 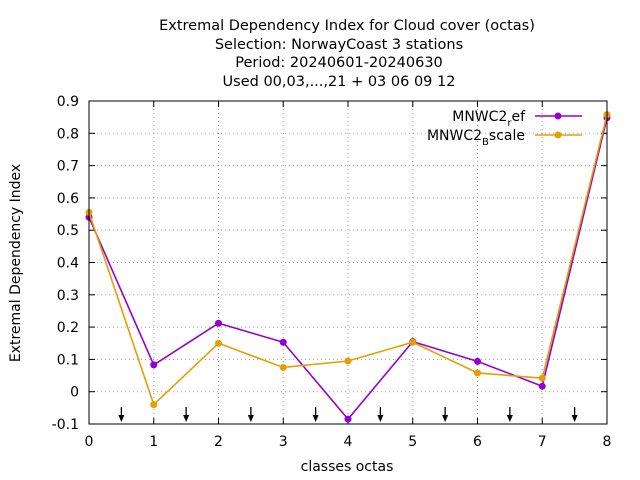 I want to click on x-tick-label: 5, so click(x=412, y=442).